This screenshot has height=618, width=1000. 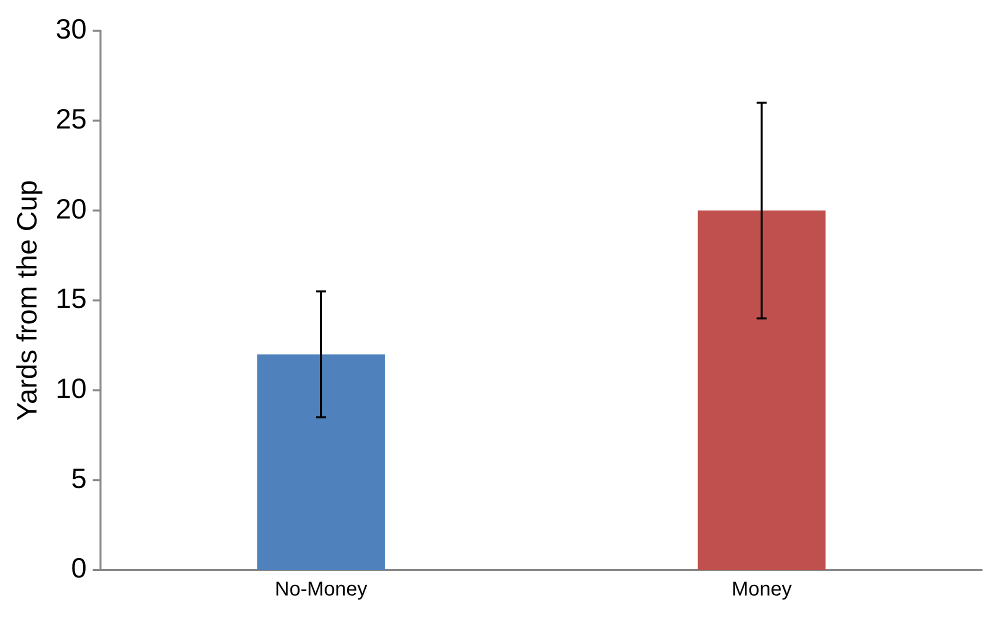 What do you see at coordinates (71, 29) in the screenshot?
I see `y-tick-label: 30` at bounding box center [71, 29].